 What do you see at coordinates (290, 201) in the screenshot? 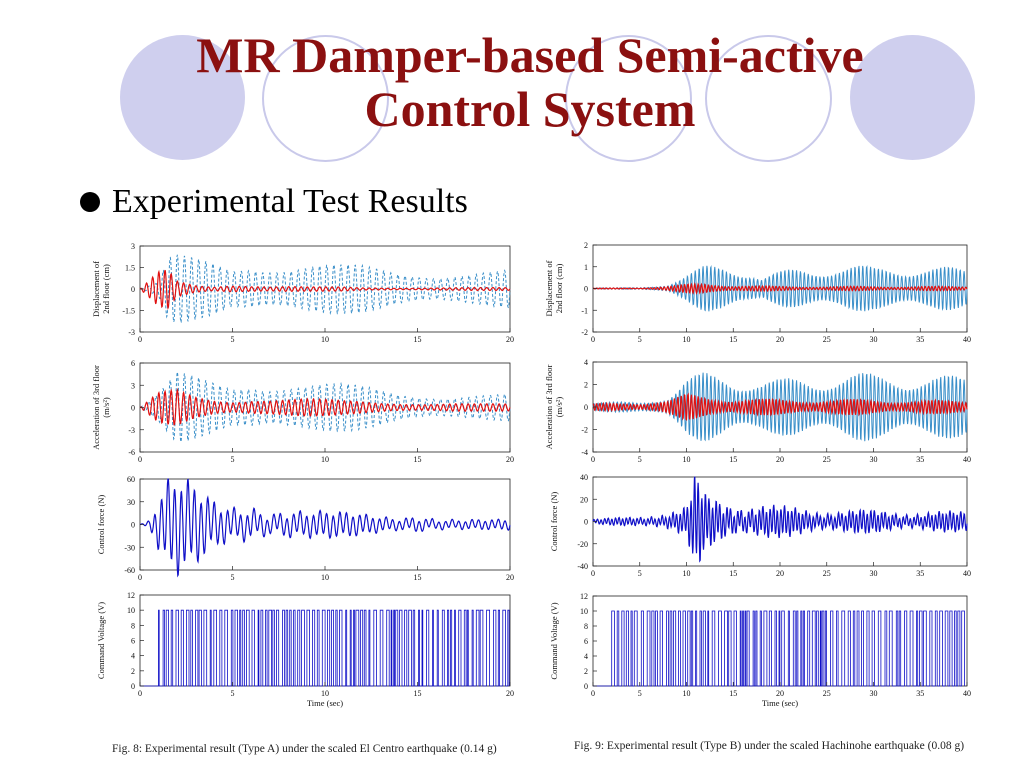
I see `bullet-text: Experimental Test Results` at bounding box center [290, 201].